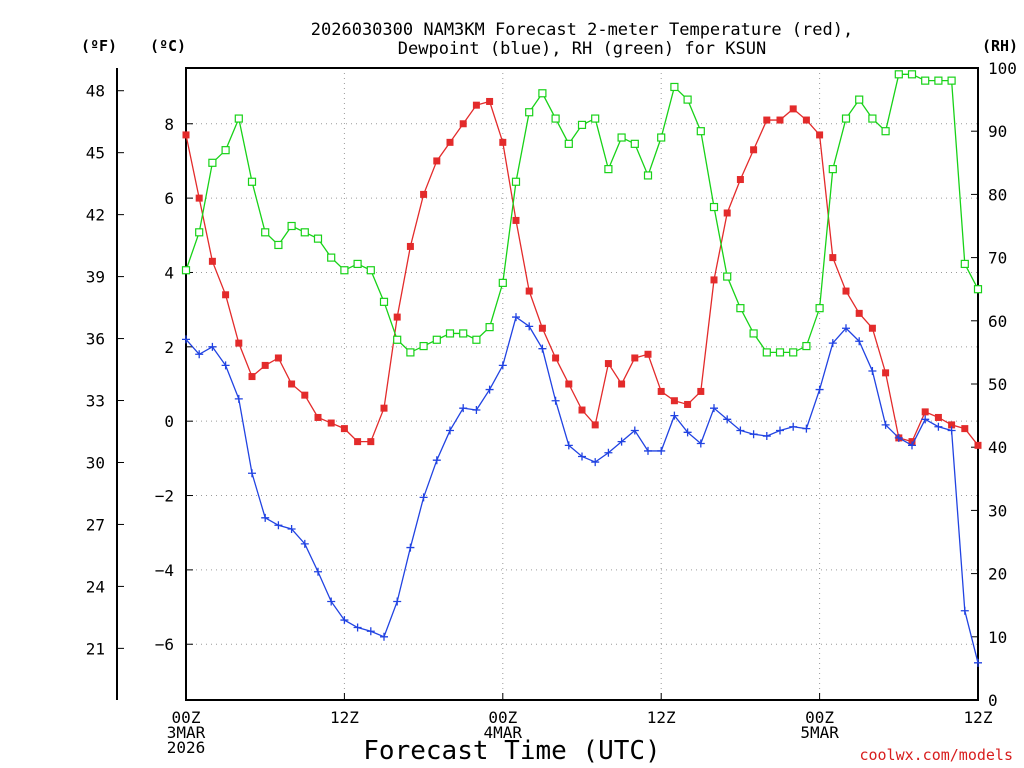 The image size is (1024, 768). What do you see at coordinates (95, 401) in the screenshot?
I see `fahrenheit-tick-label: 33` at bounding box center [95, 401].